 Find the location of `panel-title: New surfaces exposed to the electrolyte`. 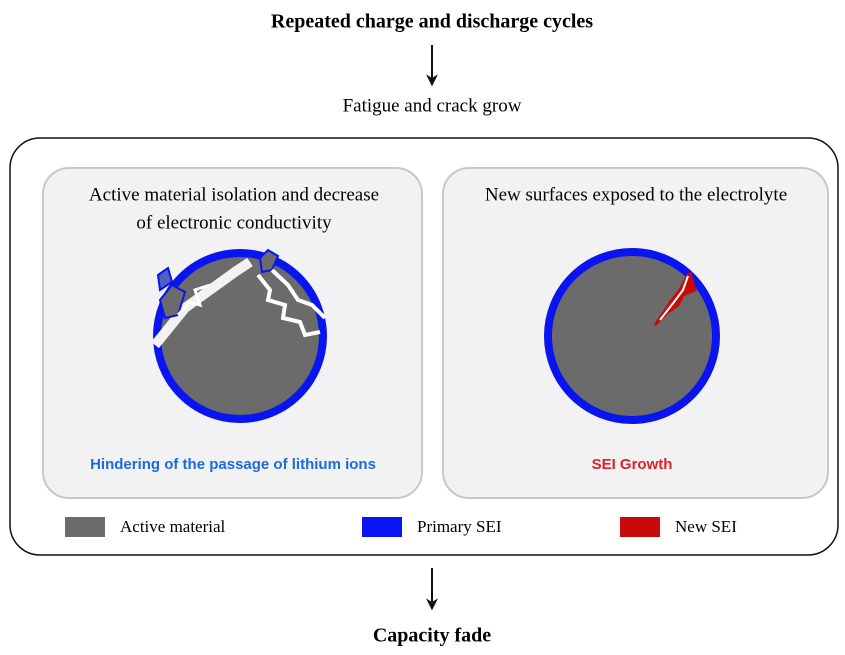

panel-title: New surfaces exposed to the electrolyte is located at coordinates (636, 194).